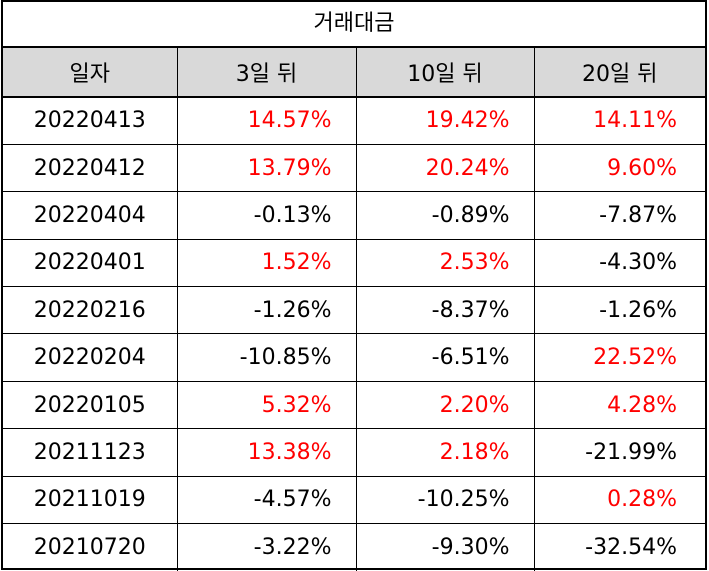  Describe the element at coordinates (90, 452) in the screenshot. I see `date-cell: 20211123` at that location.